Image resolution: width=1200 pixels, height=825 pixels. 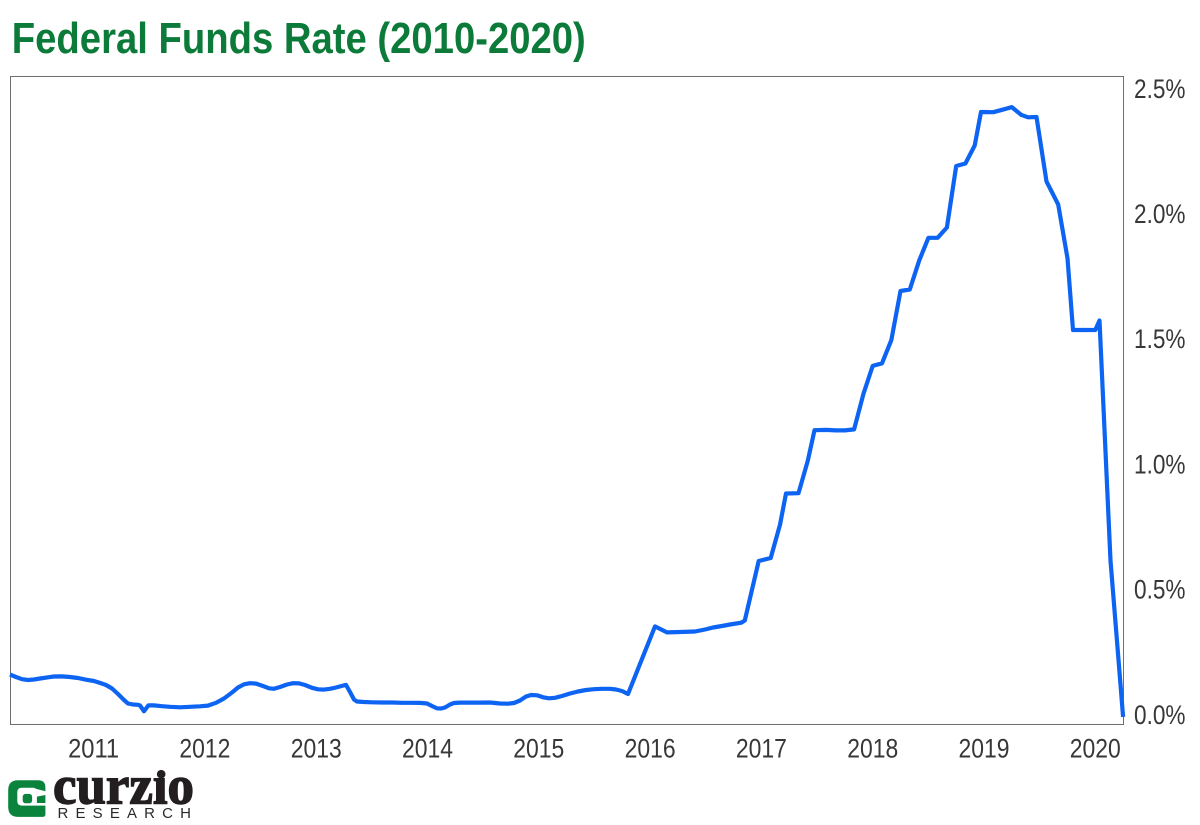 What do you see at coordinates (1160, 715) in the screenshot?
I see `svg-text: 0.0%` at bounding box center [1160, 715].